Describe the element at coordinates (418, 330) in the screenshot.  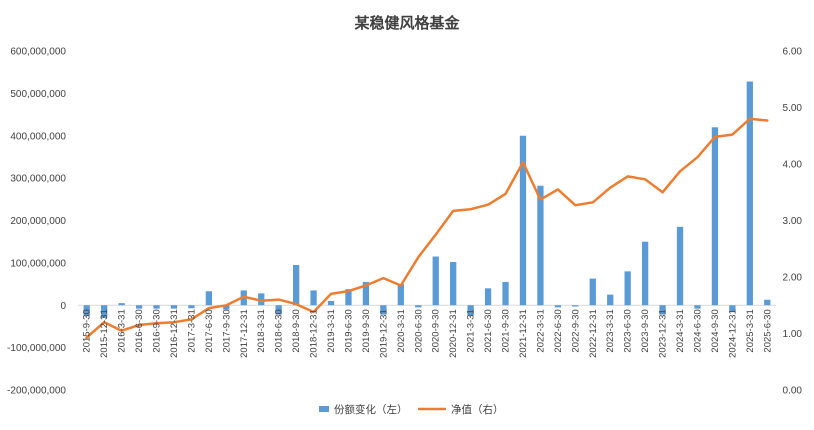
I see `x-axis-tick-label: 2020-6-30` at that location.